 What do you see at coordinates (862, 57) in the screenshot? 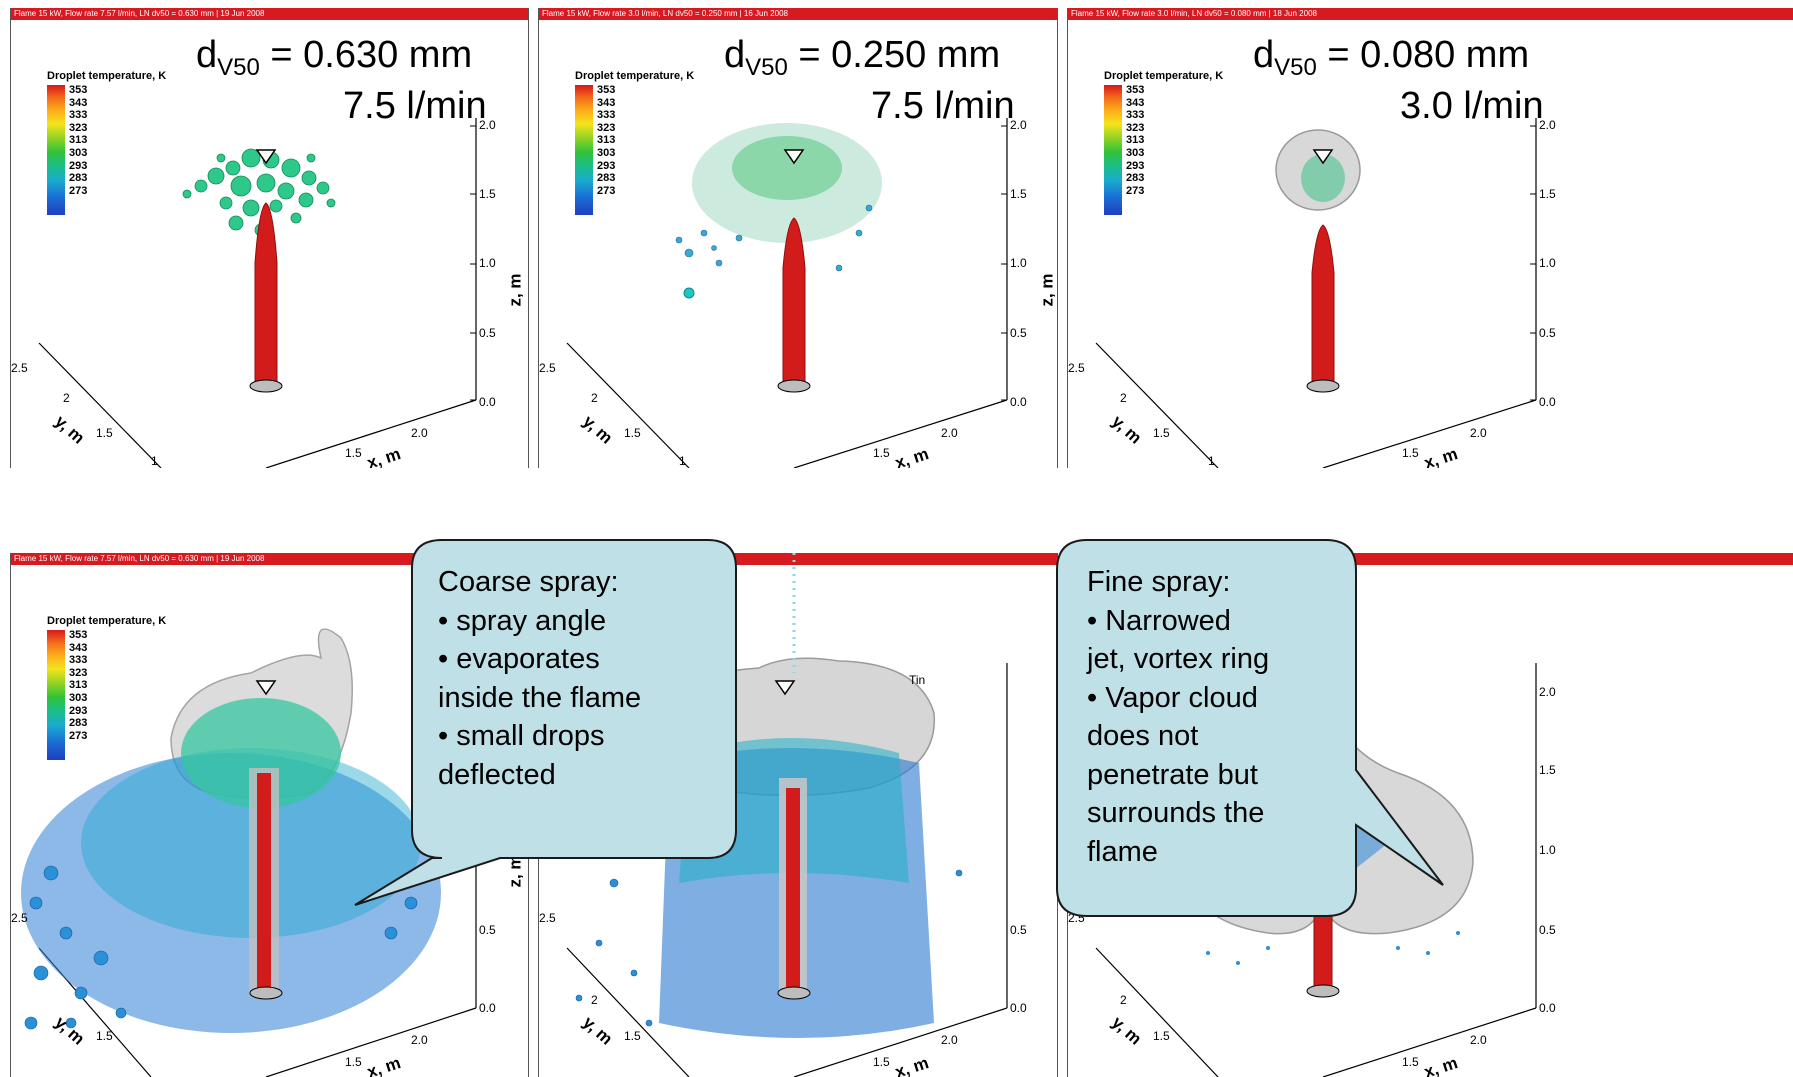
I see `droplet-size-label: dV50 = 0.250 mm` at bounding box center [862, 57].